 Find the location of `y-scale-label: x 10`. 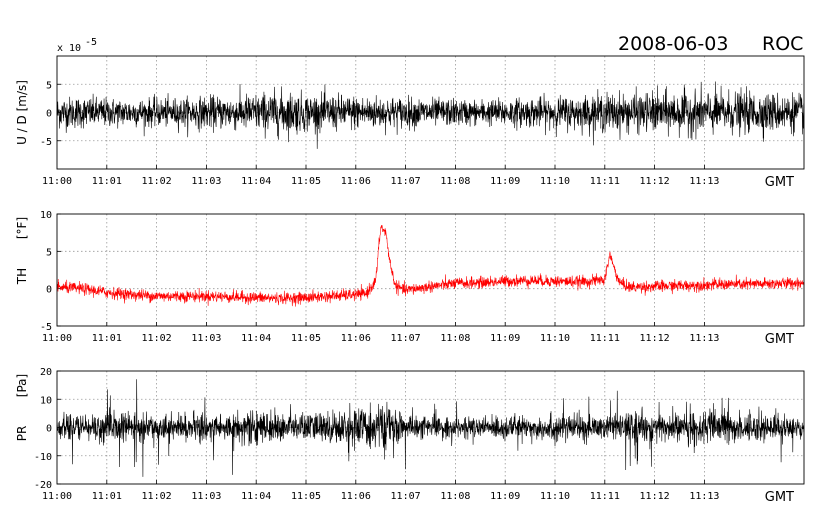

y-scale-label: x 10 is located at coordinates (69, 48).